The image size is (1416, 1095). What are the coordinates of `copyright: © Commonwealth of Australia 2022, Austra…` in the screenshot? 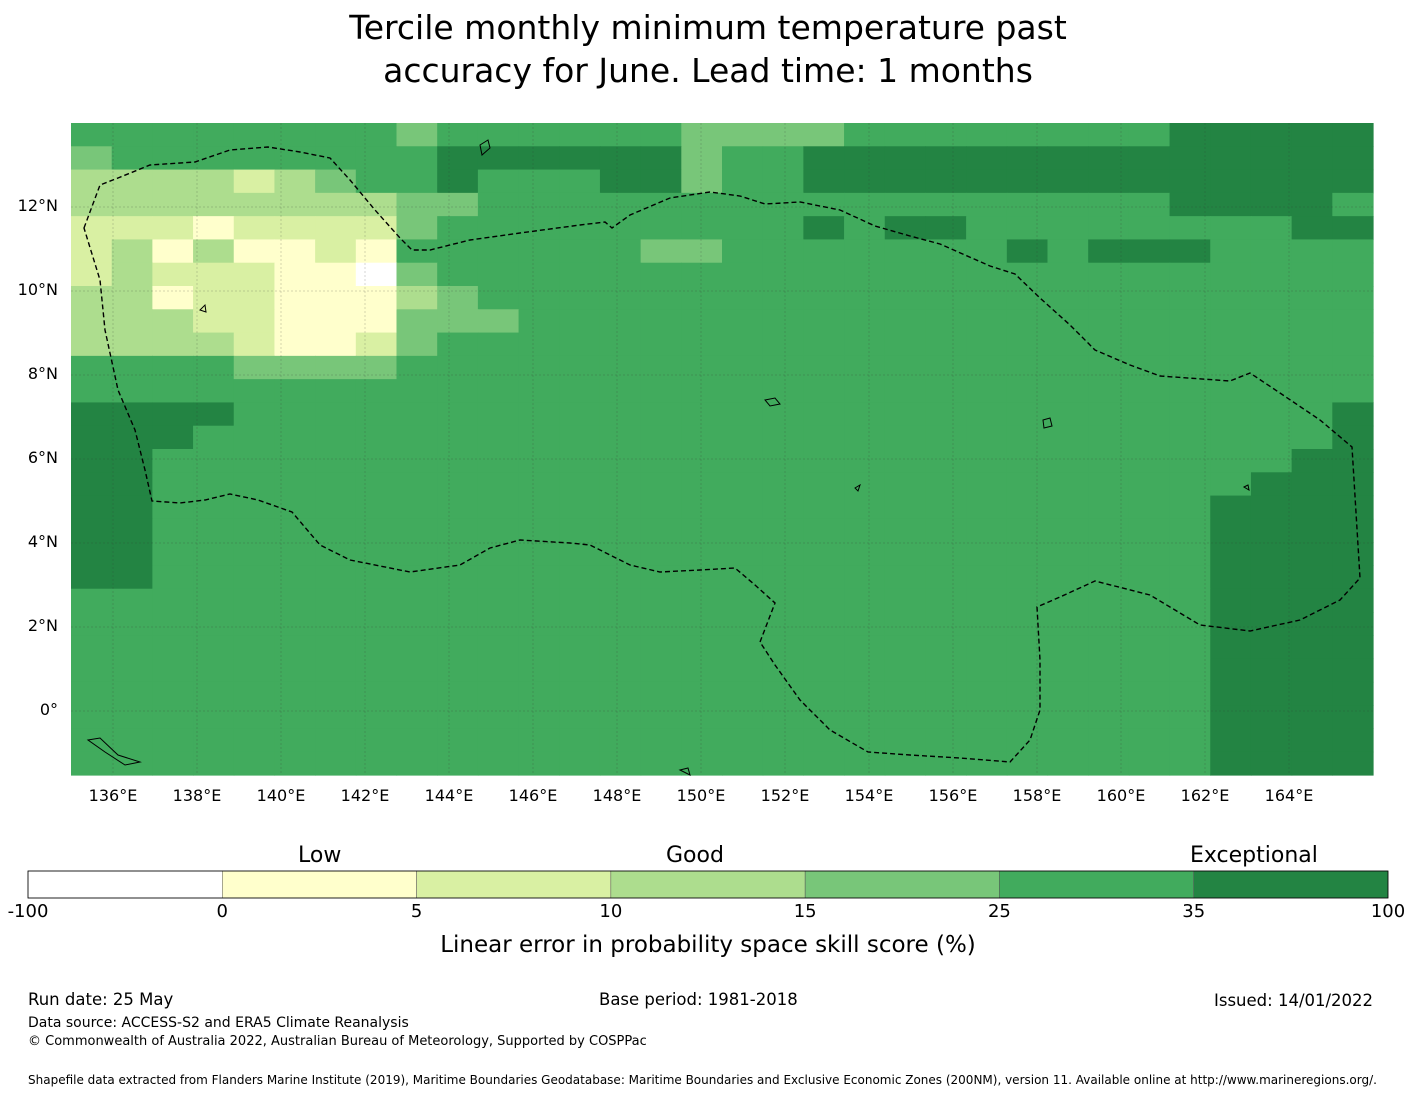 It's located at (337, 1041).